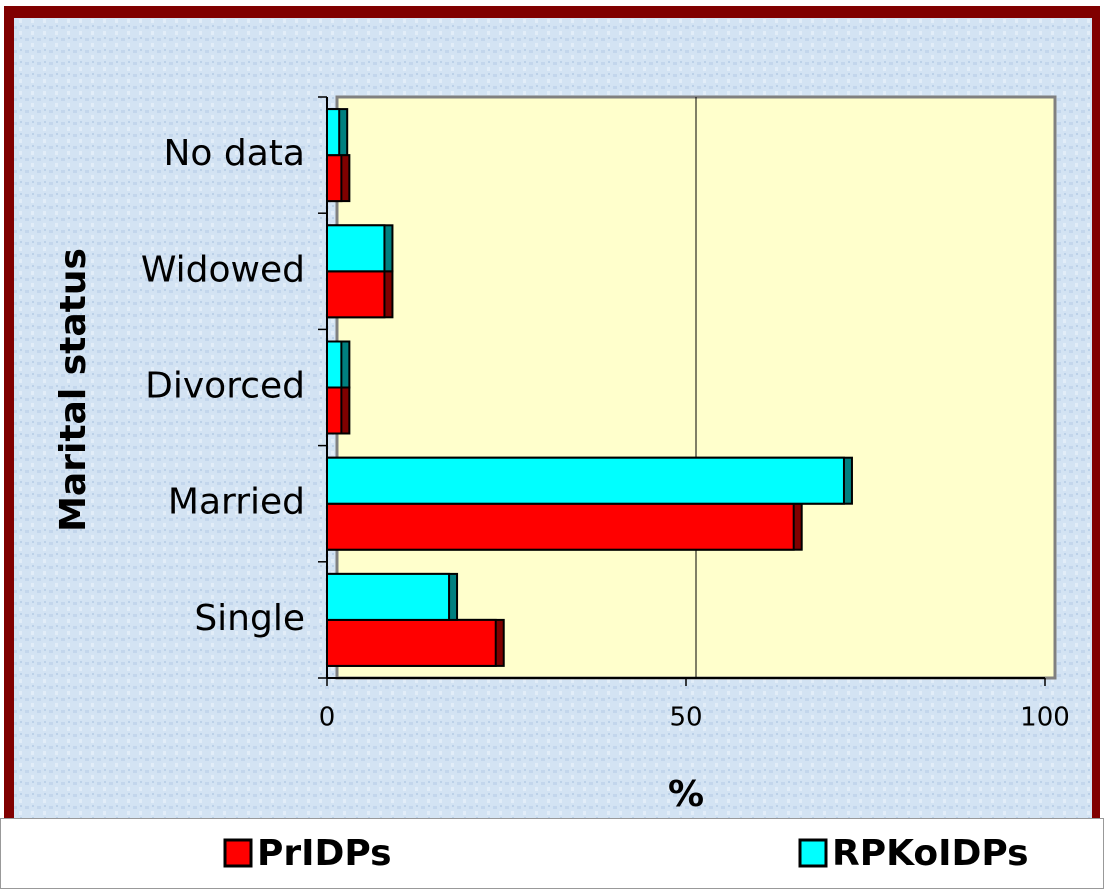 The image size is (1104, 889). What do you see at coordinates (686, 794) in the screenshot?
I see `x-axis-title: %` at bounding box center [686, 794].